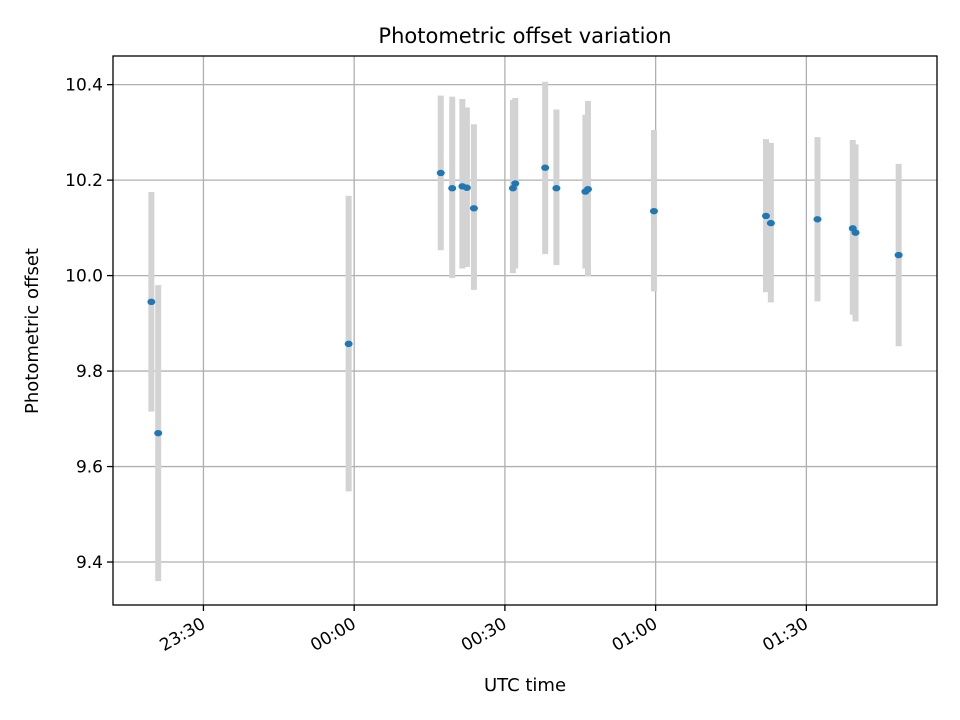 Image resolution: width=960 pixels, height=720 pixels. I want to click on y-tick-label: 10.4, so click(84, 86).